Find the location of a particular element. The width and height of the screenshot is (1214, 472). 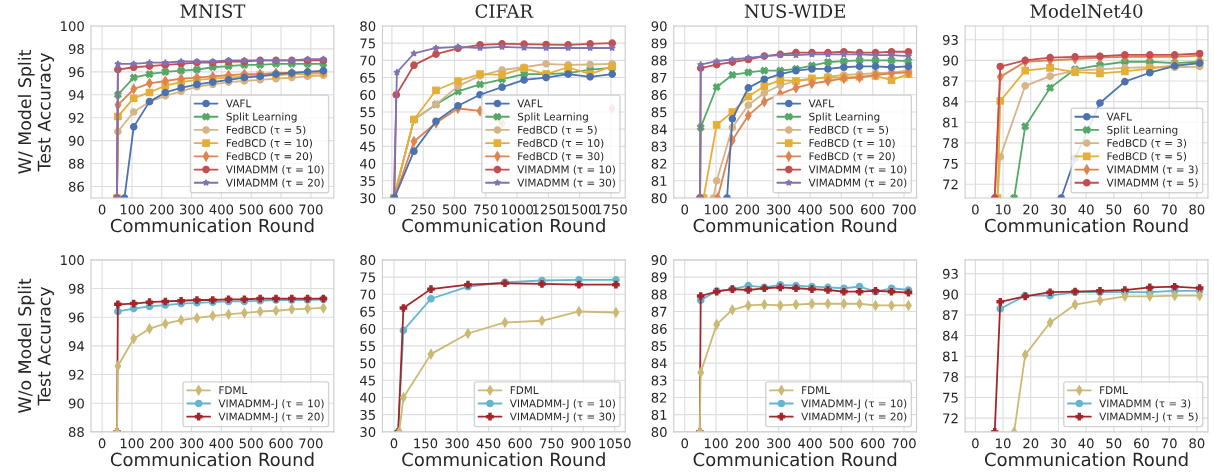

x-tick-label: 20 is located at coordinates (1031, 209).